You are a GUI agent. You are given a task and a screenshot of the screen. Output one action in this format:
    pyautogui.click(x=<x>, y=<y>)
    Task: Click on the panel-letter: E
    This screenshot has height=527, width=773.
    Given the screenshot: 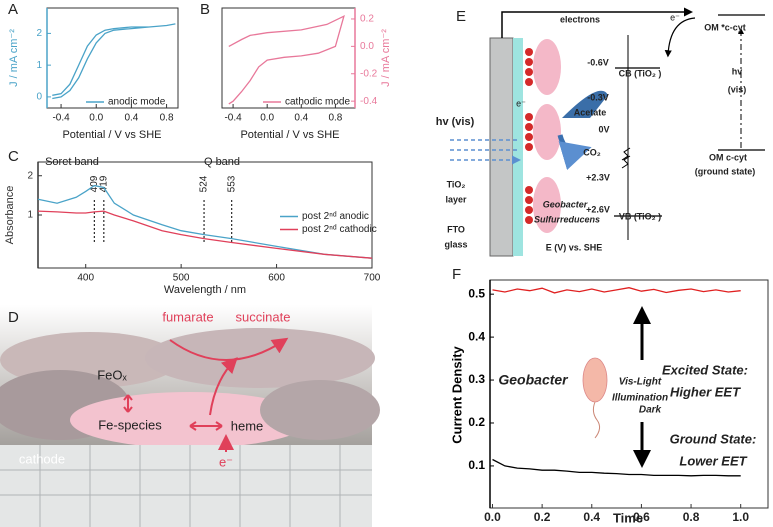 What is the action you would take?
    pyautogui.click(x=461, y=16)
    